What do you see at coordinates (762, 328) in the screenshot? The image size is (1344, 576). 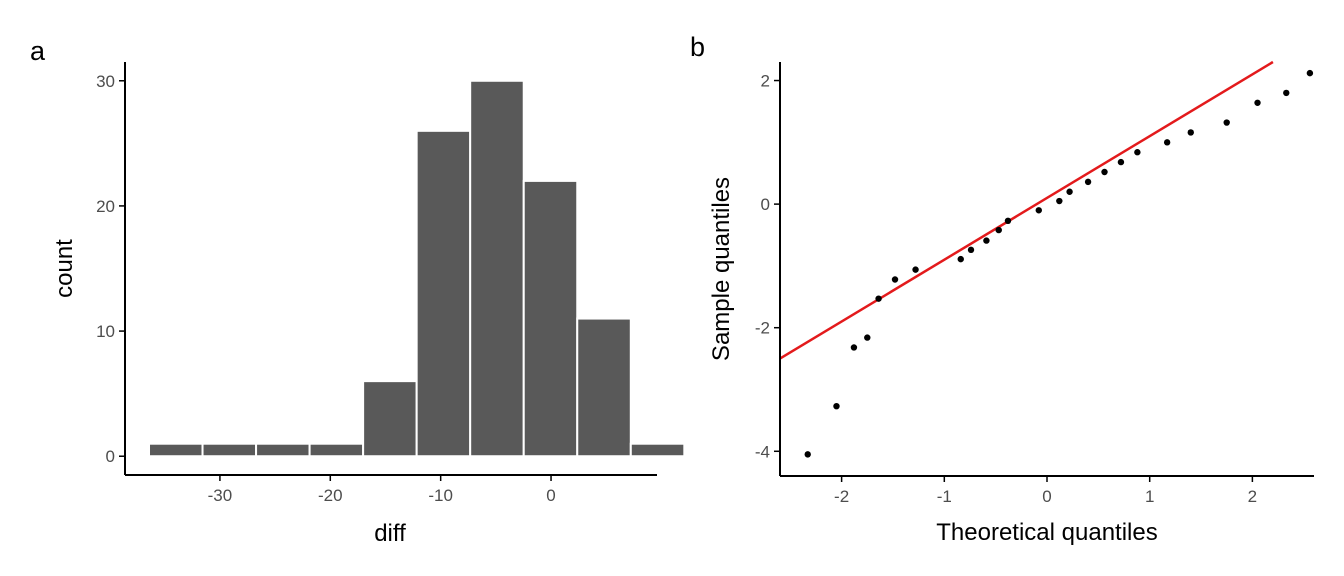 I see `y-tick-label: -2` at bounding box center [762, 328].